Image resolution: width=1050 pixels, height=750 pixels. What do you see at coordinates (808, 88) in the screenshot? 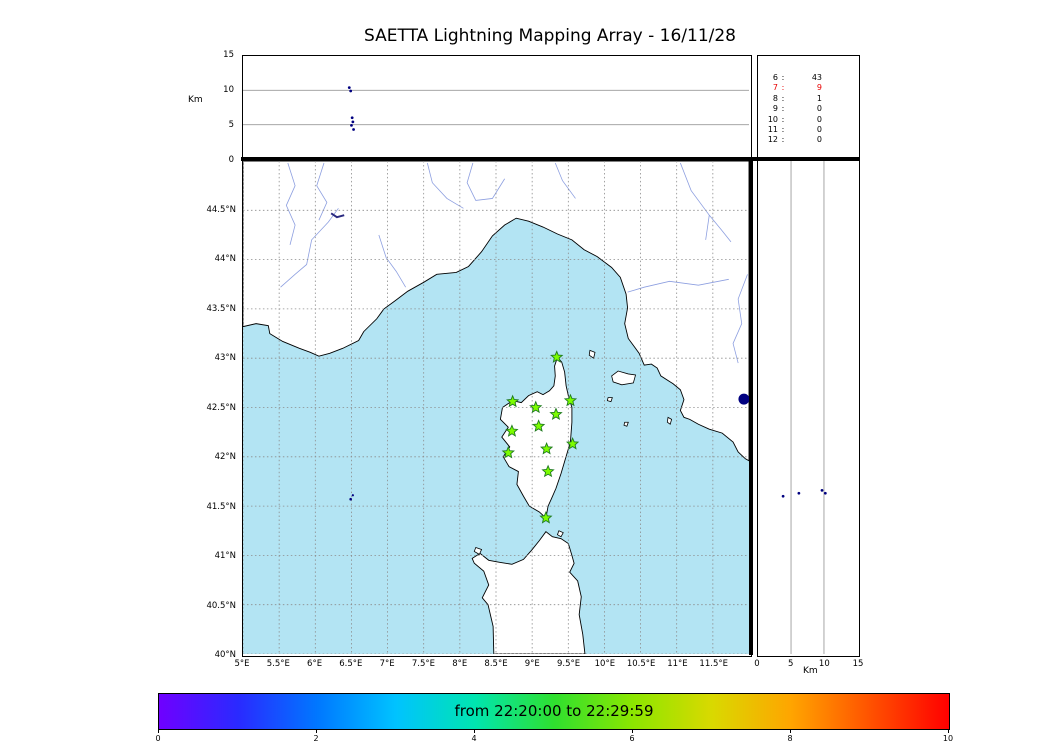
I see `station-count-row: 7: 9` at bounding box center [808, 88].